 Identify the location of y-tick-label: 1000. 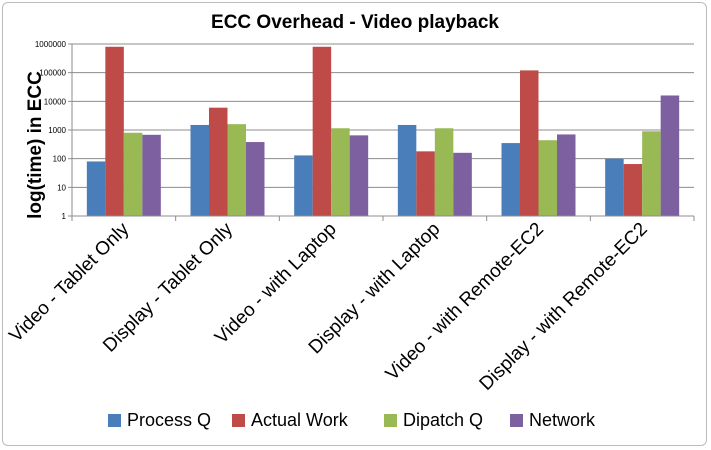
(57, 130).